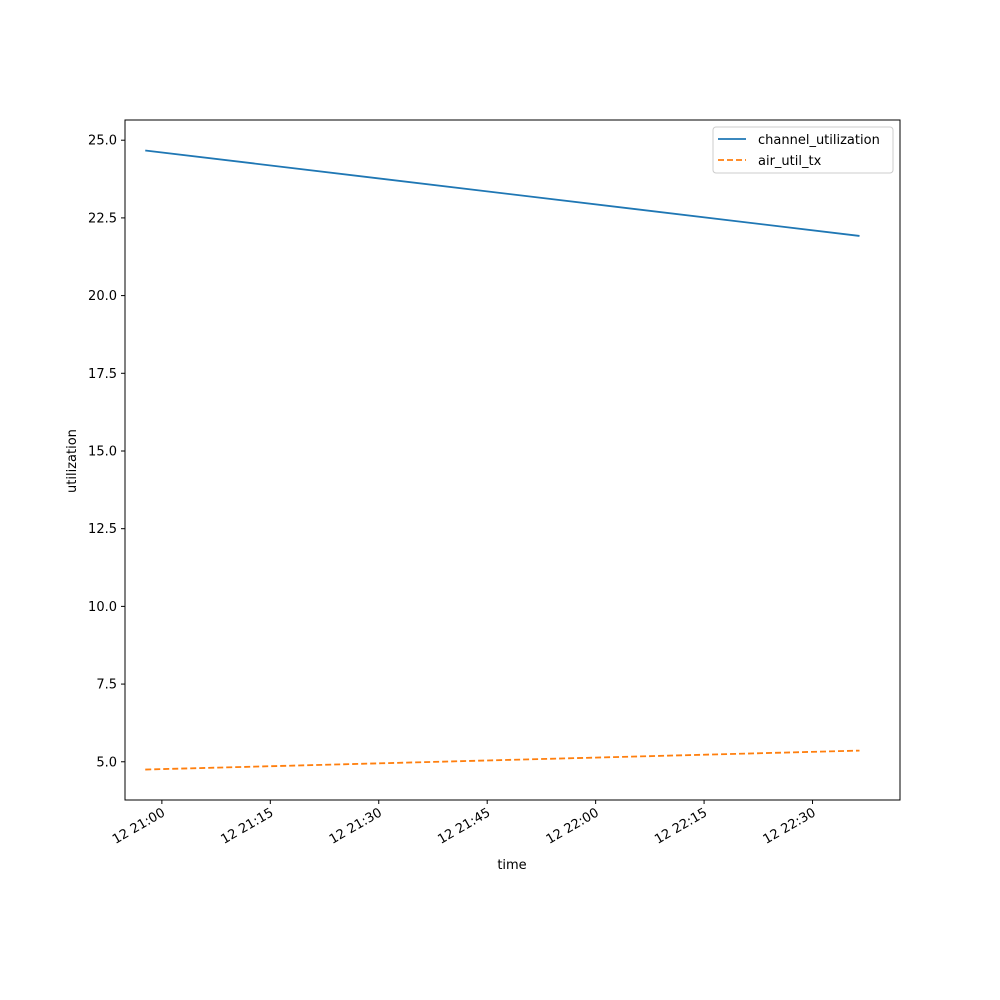  Describe the element at coordinates (72, 461) in the screenshot. I see `y-axis-label: utilization` at that location.